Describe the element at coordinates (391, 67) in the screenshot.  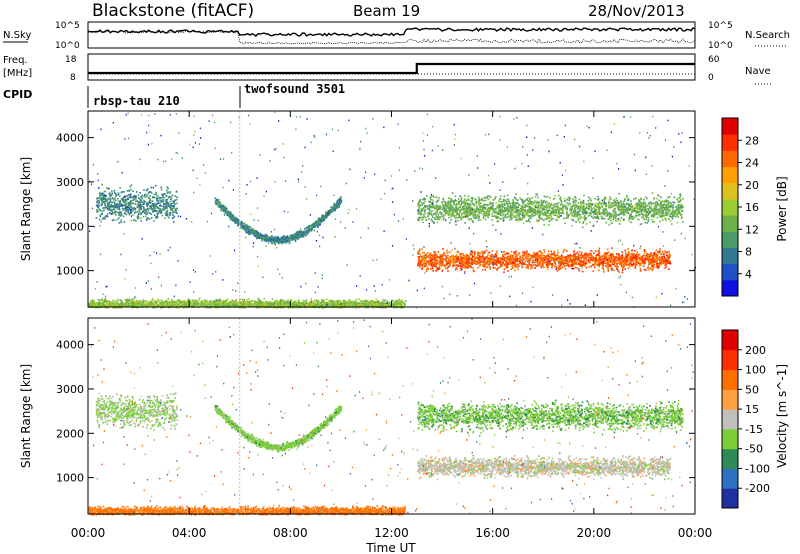
I see `freq-panel` at that location.